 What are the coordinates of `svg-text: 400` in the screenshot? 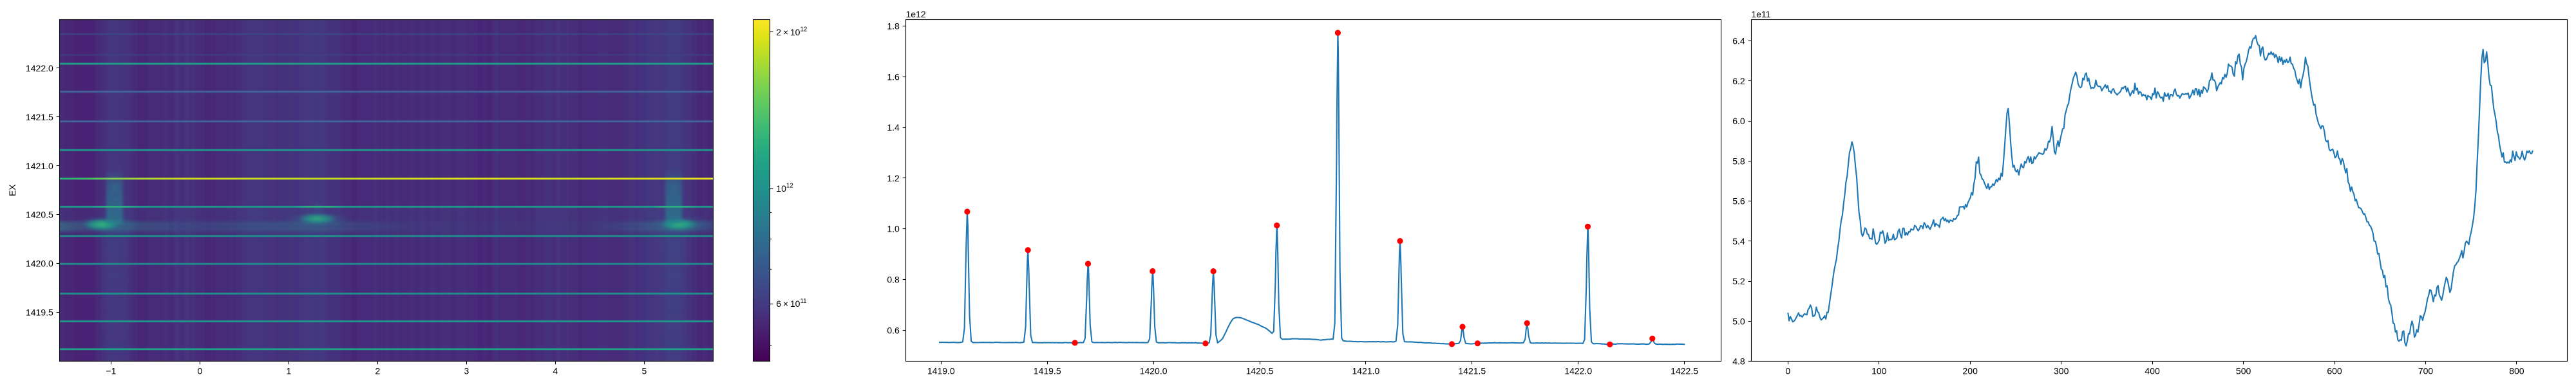 It's located at (2152, 371).